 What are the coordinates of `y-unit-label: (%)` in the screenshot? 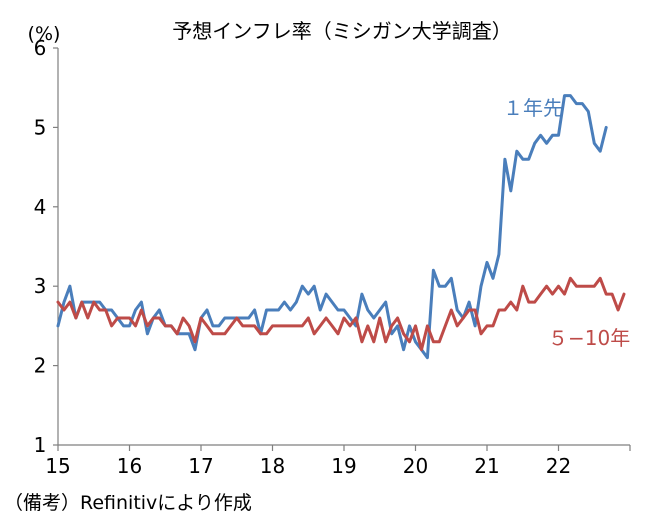 It's located at (44, 34).